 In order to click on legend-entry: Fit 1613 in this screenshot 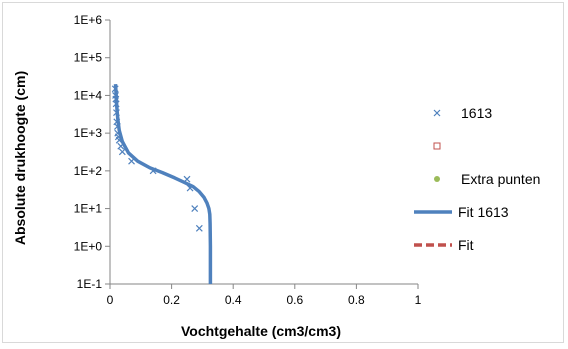, I will do `click(461, 212)`.